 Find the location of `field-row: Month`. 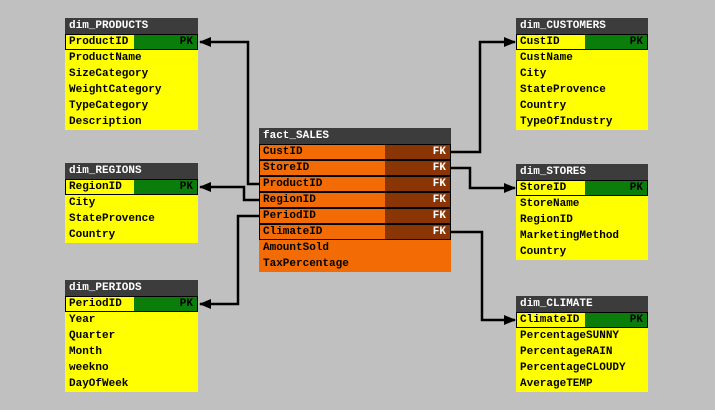

field-row: Month is located at coordinates (131, 352).